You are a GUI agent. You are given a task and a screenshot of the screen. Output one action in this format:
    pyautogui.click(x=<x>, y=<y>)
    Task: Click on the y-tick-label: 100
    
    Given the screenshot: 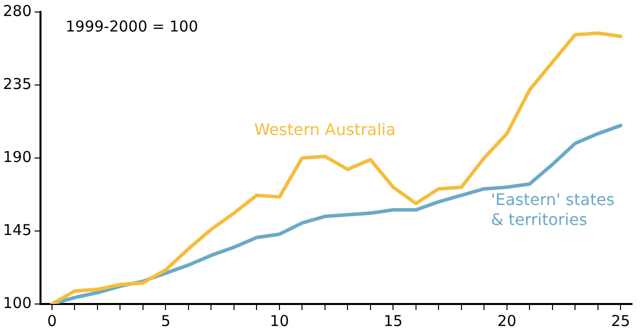 What is the action you would take?
    pyautogui.click(x=17, y=303)
    